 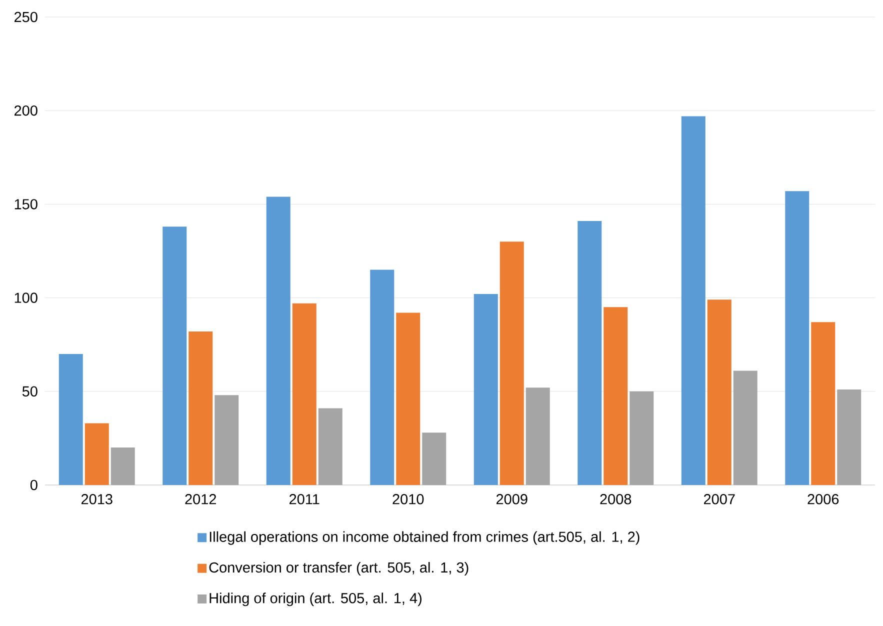 What do you see at coordinates (26, 110) in the screenshot?
I see `y-tick-label: 200` at bounding box center [26, 110].